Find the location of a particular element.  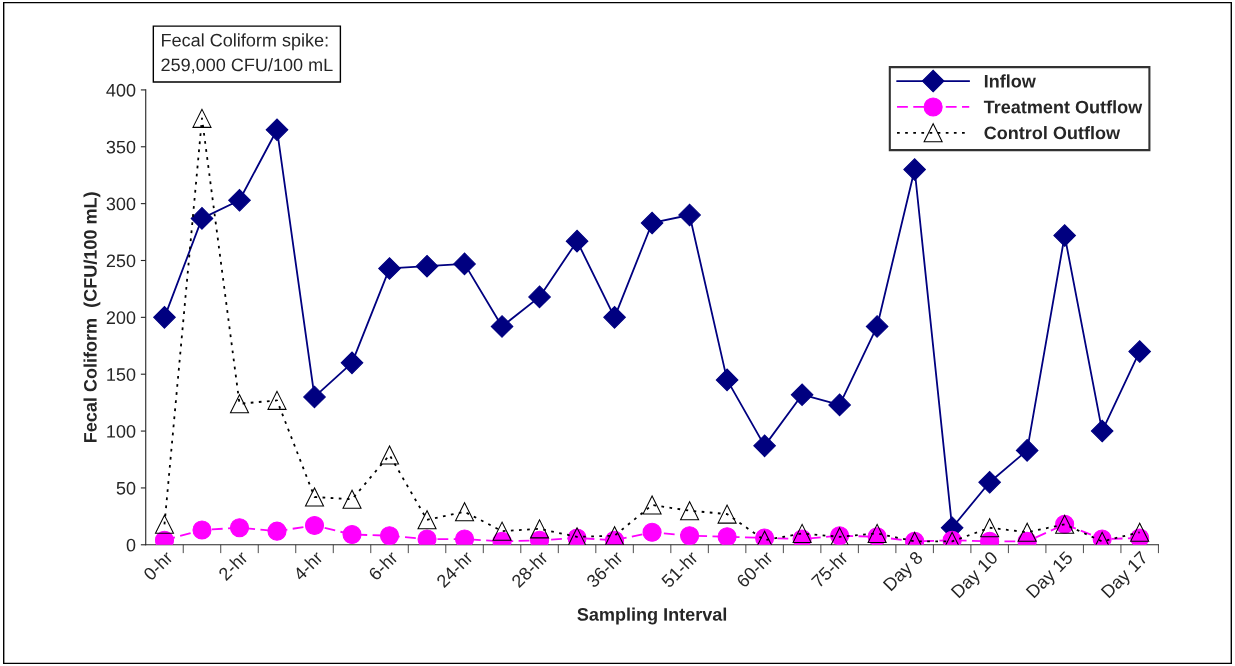

y-tick-label: 200 is located at coordinates (121, 318).